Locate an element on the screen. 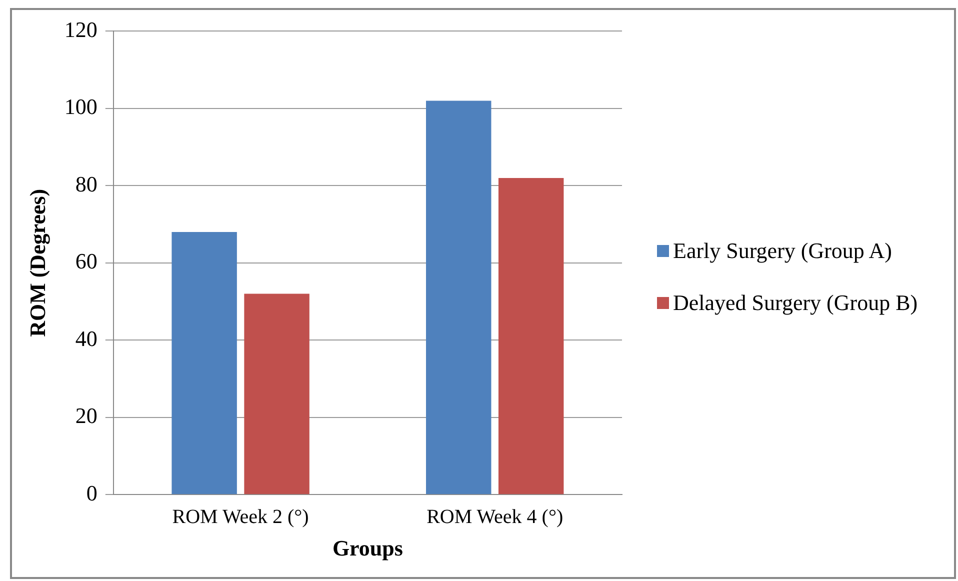  x-axis-title: Groups is located at coordinates (368, 547).